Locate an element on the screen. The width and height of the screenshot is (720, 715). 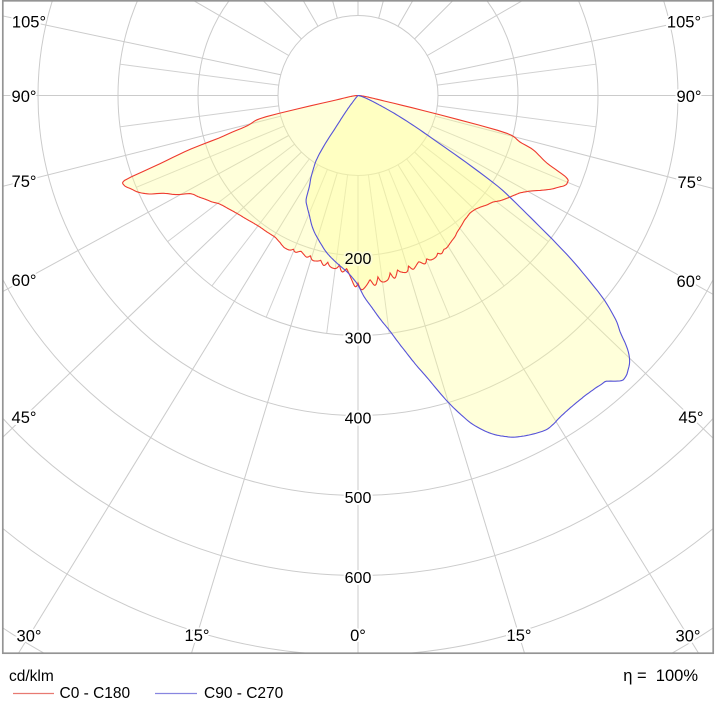
svg-text: cd/klm is located at coordinates (31, 676).